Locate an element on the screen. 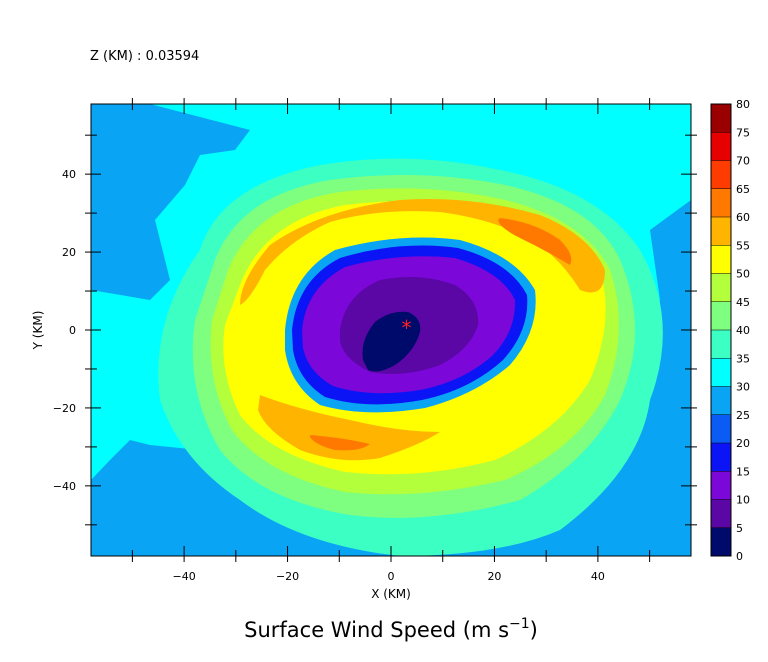  colorbar: 0 5 10 15 20 25 30 35 40 45 50 55 60 65 70 75 80 is located at coordinates (730, 330).